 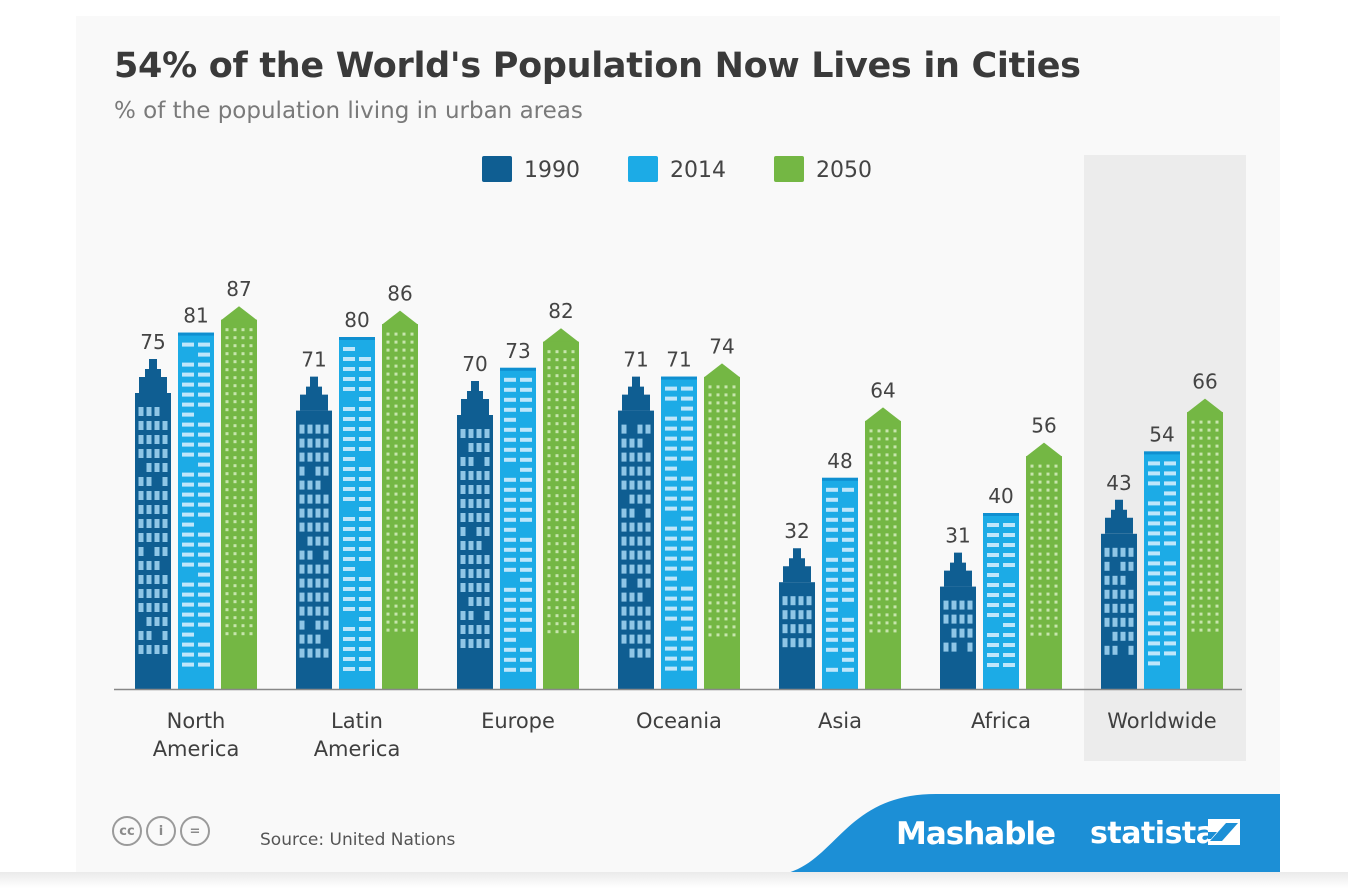 What do you see at coordinates (840, 721) in the screenshot?
I see `x-tick-label-asia: Asia` at bounding box center [840, 721].